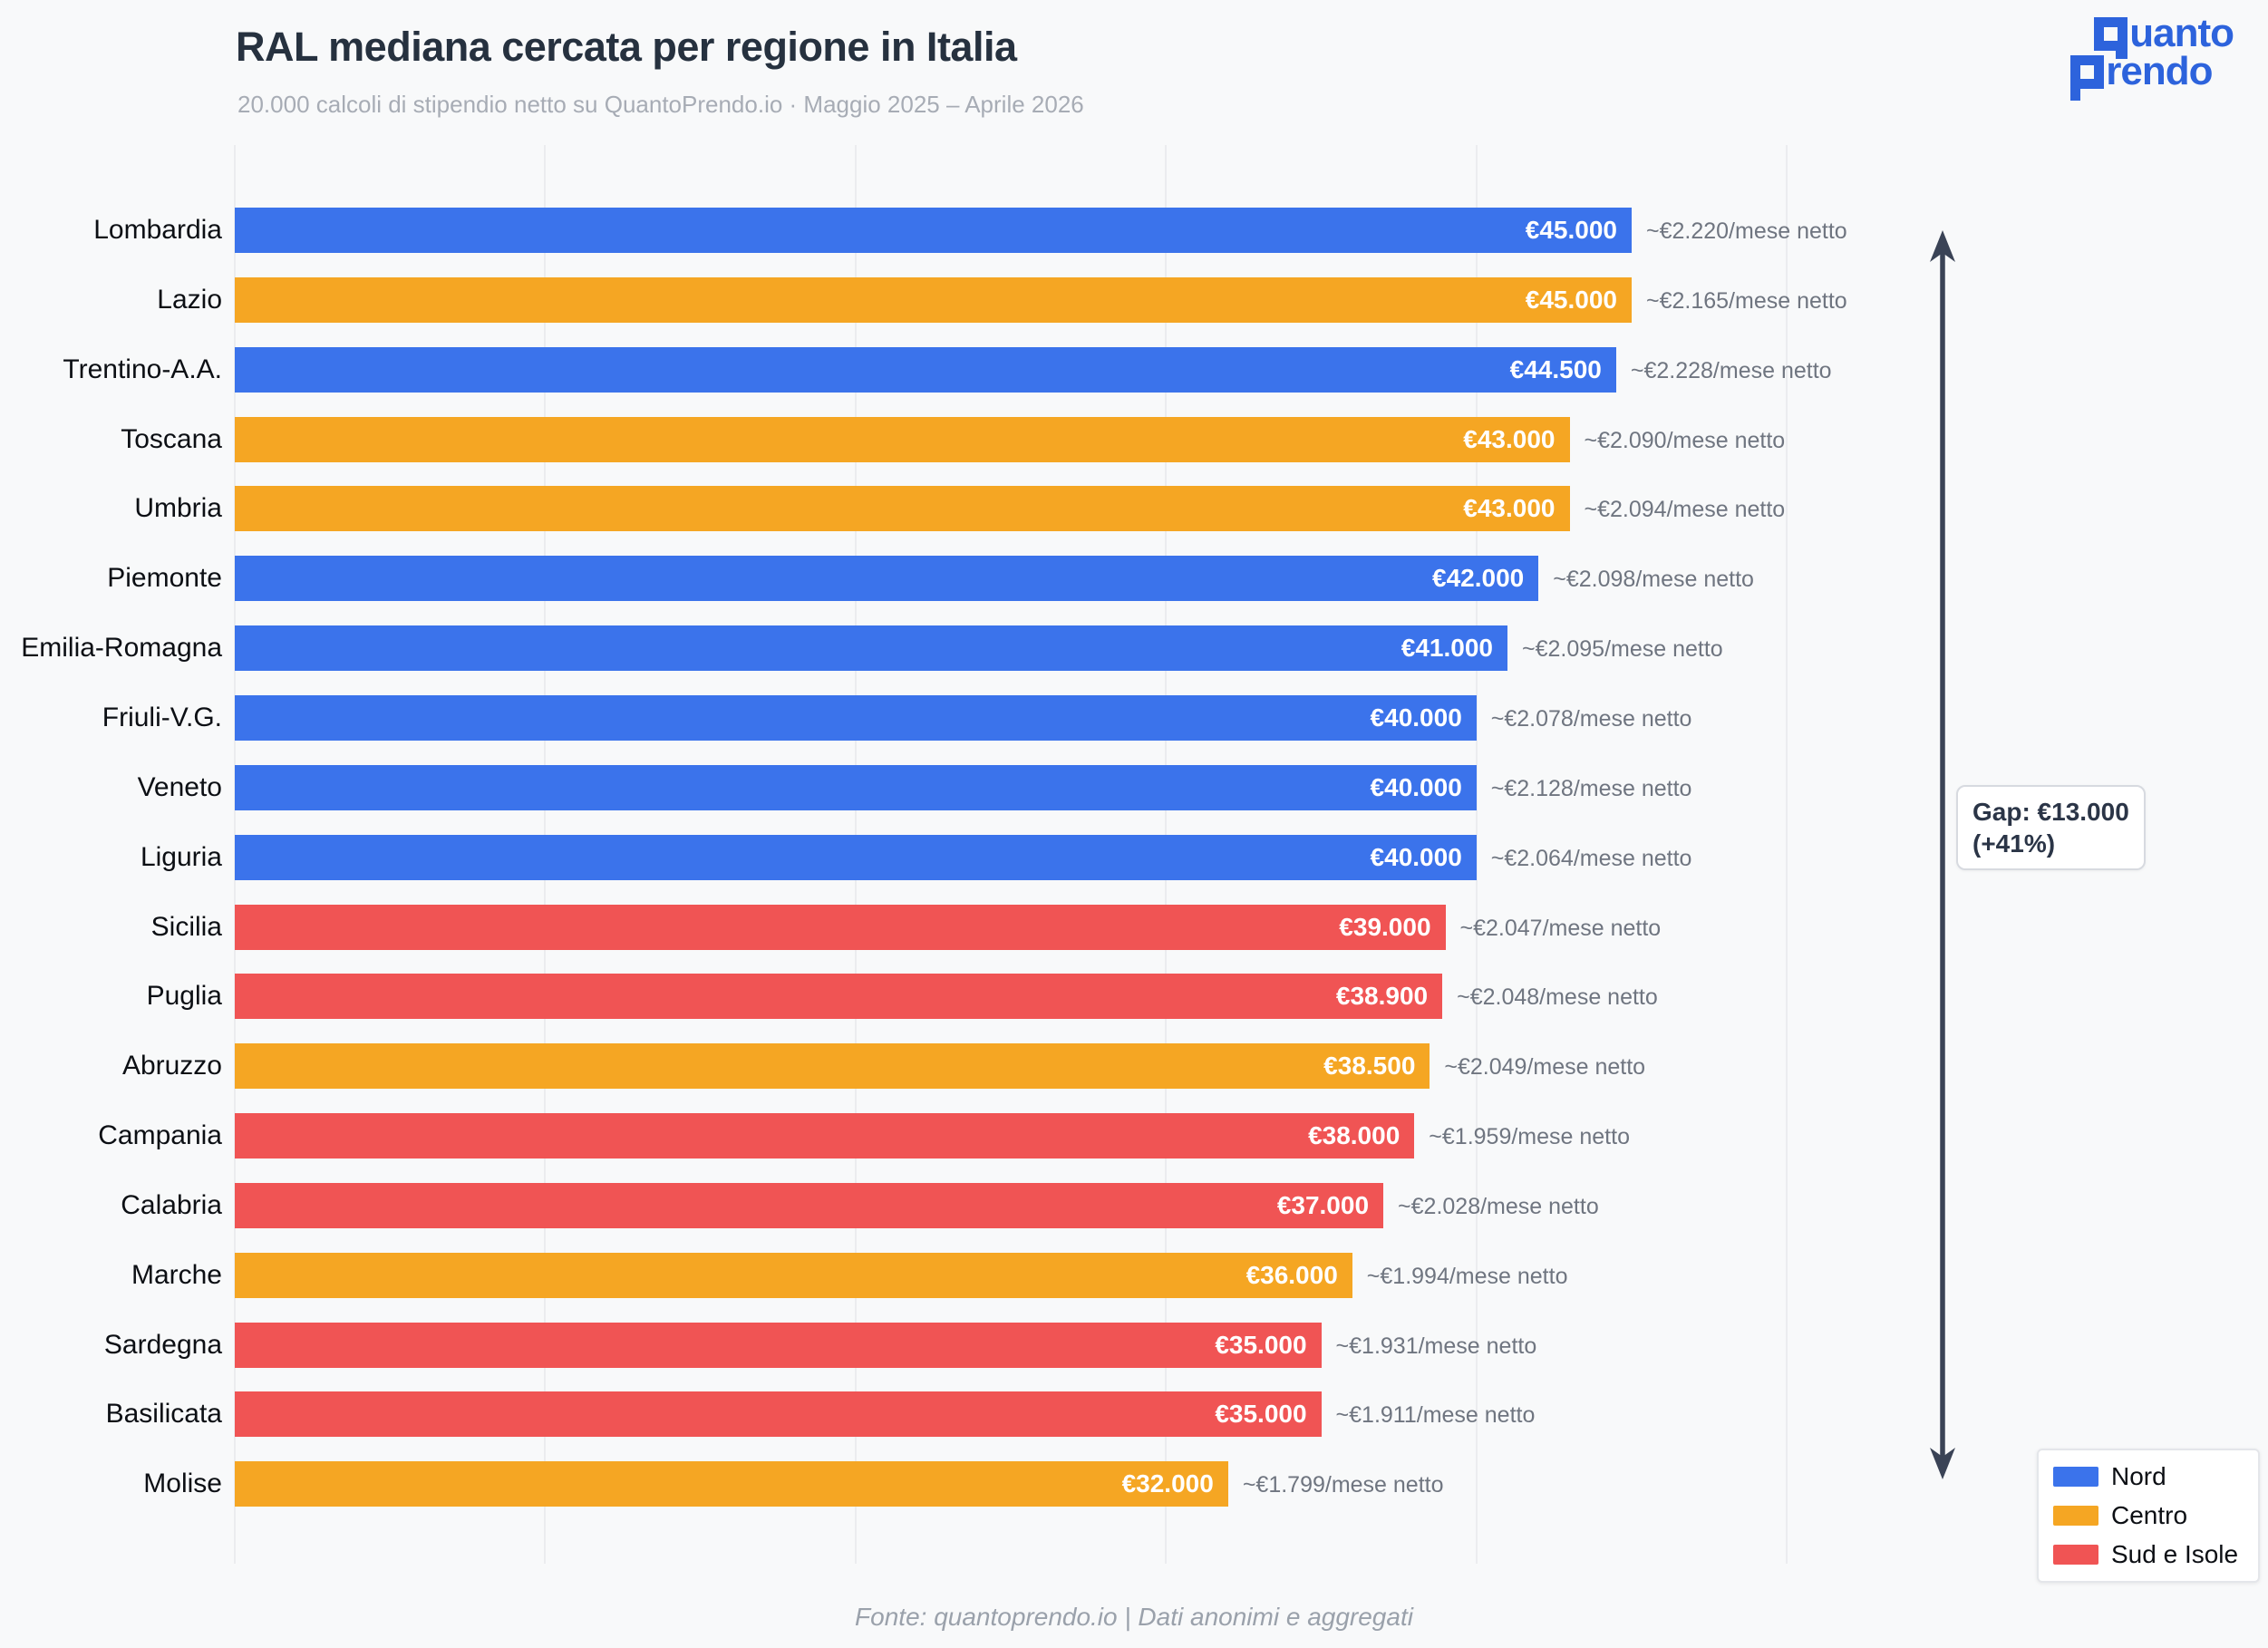 The image size is (2268, 1648). I want to click on bar-net-label: ~€2.028/mese netto, so click(1498, 1206).